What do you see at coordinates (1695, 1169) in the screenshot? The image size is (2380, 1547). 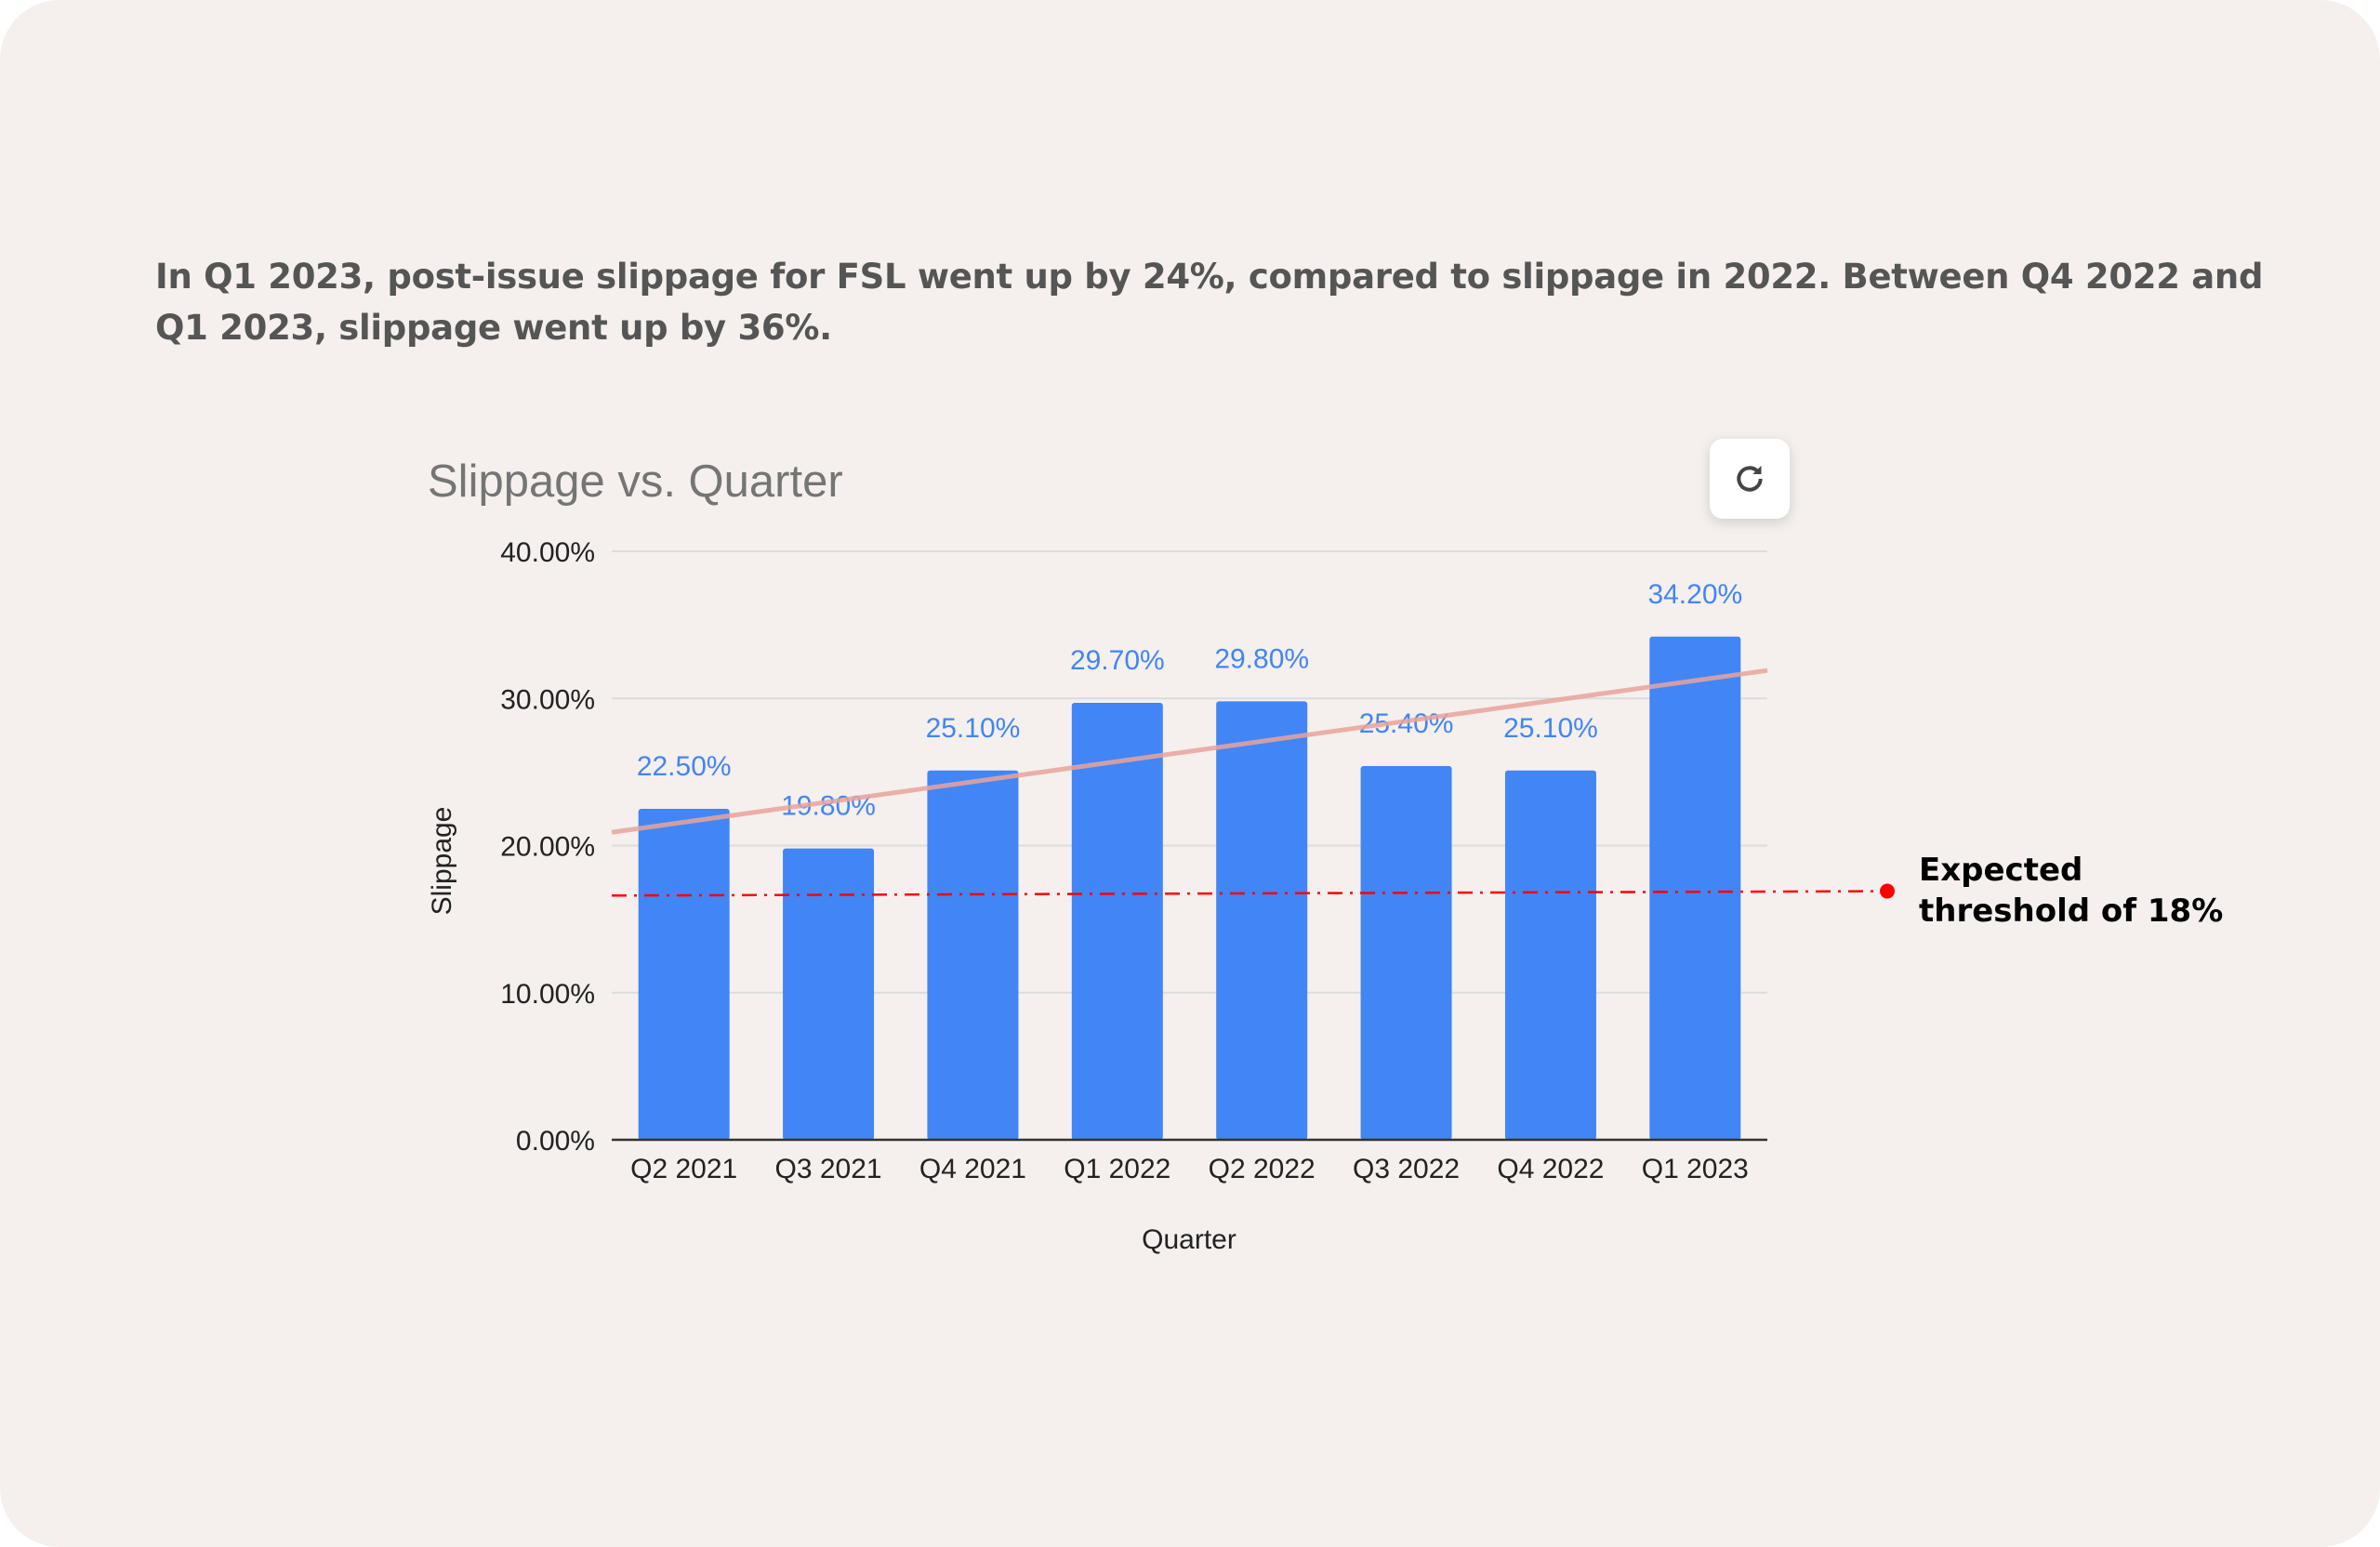 I see `x-tick-label: Q1 2023` at bounding box center [1695, 1169].